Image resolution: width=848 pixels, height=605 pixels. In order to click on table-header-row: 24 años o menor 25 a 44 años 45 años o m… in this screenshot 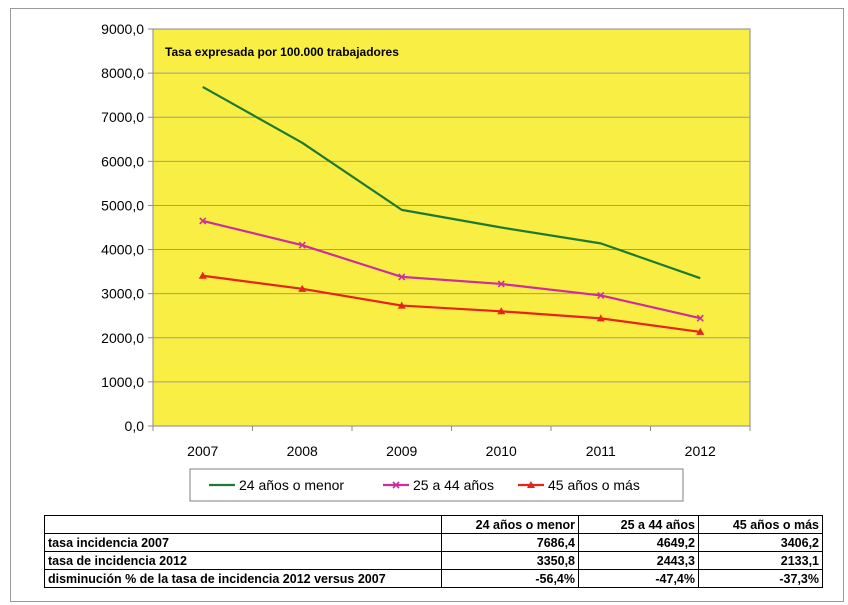, I will do `click(433, 524)`.